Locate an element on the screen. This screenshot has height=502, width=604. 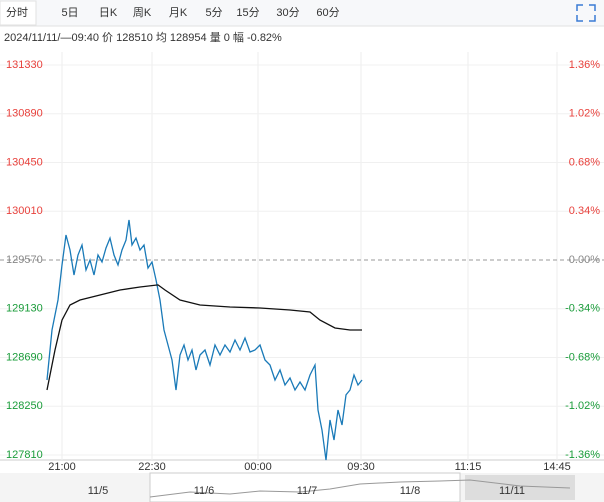
y2-tick-label: -0.68% is located at coordinates (582, 357).